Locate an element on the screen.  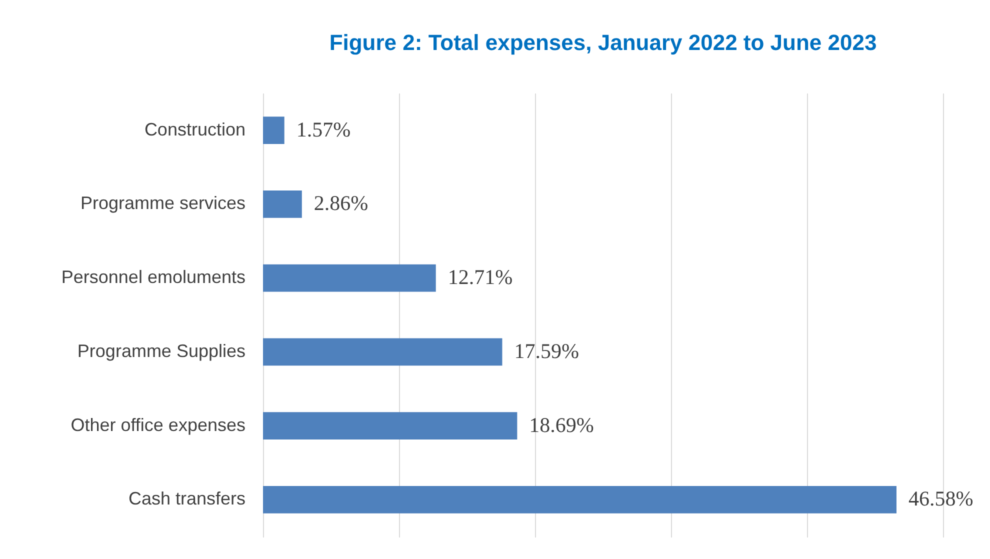
data-label: 2.86% is located at coordinates (341, 203).